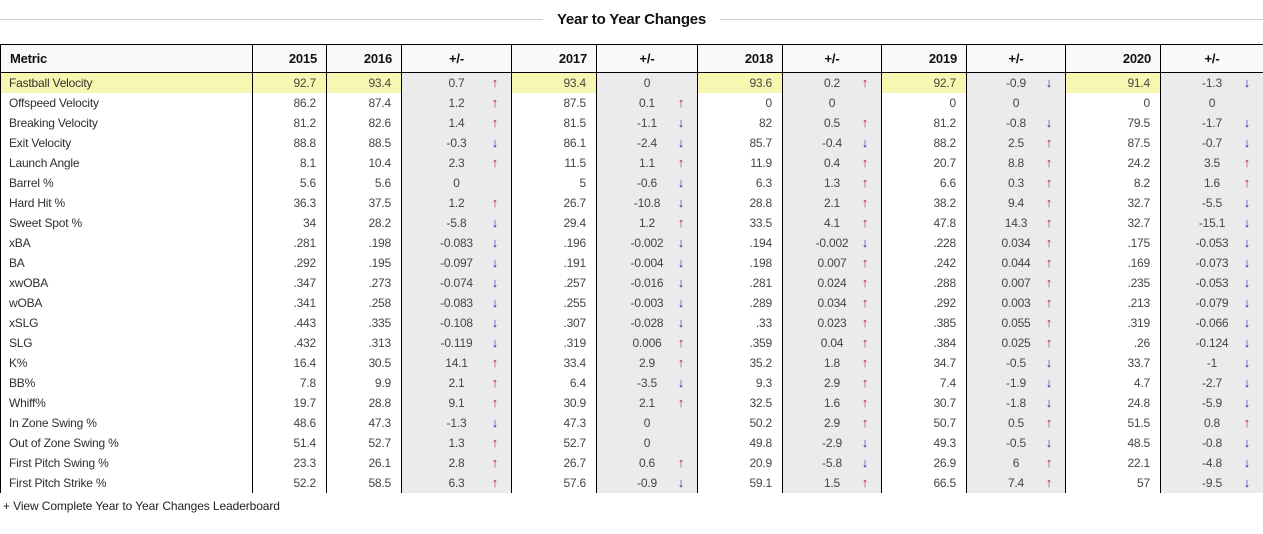 This screenshot has width=1263, height=534. What do you see at coordinates (944, 83) in the screenshot?
I see `cell-value: 92.7` at bounding box center [944, 83].